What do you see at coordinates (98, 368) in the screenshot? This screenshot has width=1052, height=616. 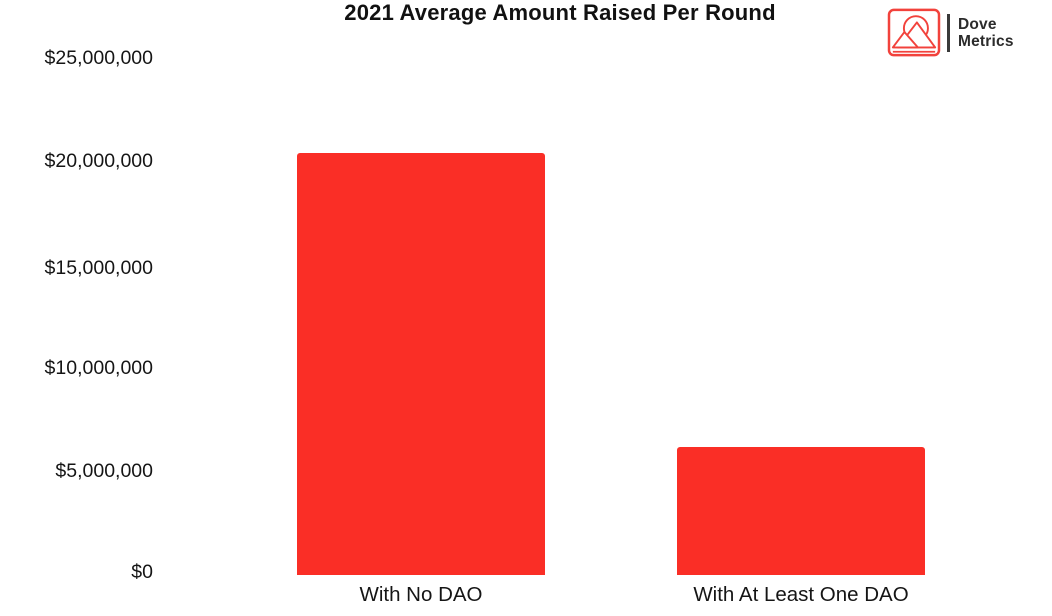 I see `y-tick-label-10m: $10,000,000` at bounding box center [98, 368].